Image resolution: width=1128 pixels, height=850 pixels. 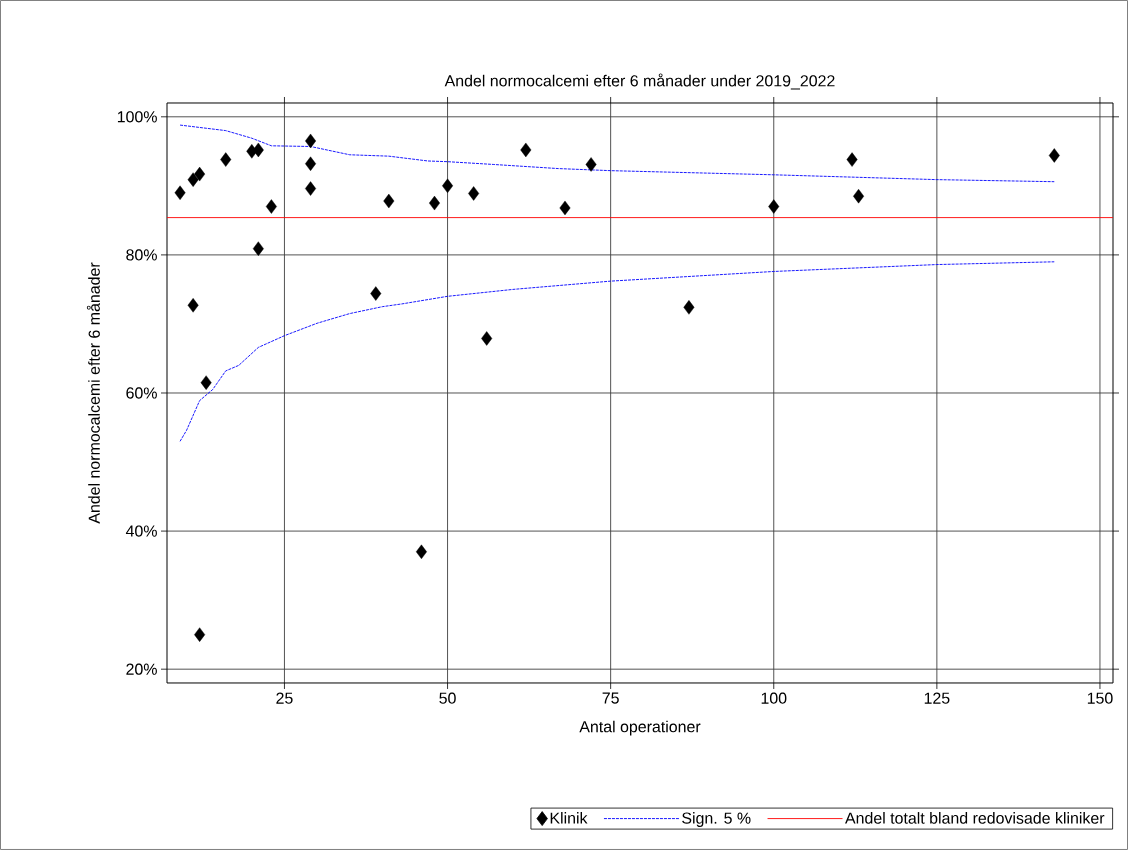 I want to click on y-tick-label: 60%, so click(x=141, y=393).